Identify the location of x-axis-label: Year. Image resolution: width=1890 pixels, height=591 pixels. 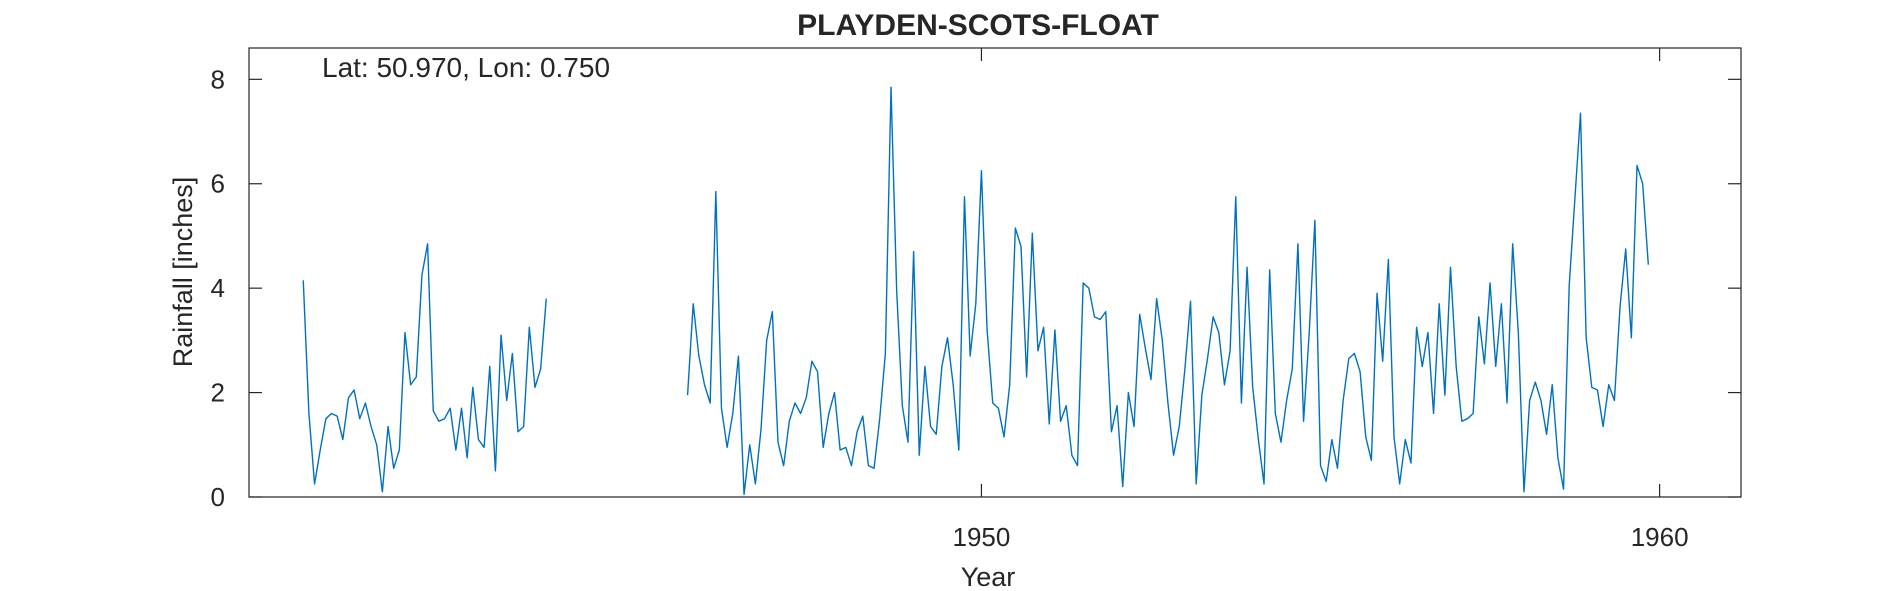
(988, 576).